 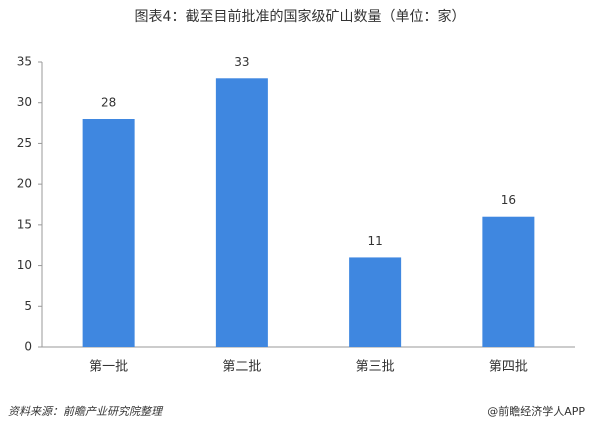 I want to click on y-tick-label: 25, so click(x=24, y=143).